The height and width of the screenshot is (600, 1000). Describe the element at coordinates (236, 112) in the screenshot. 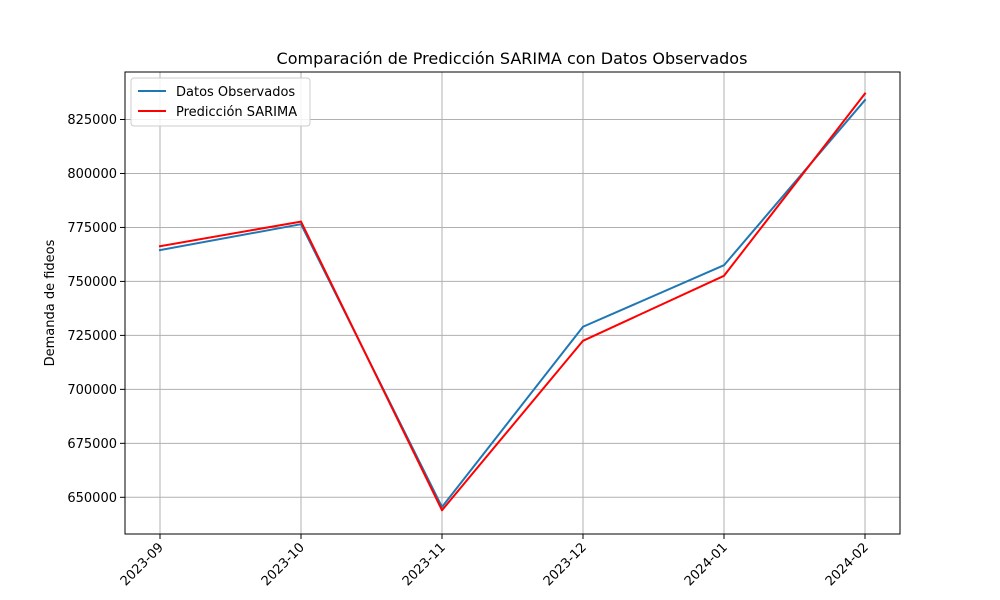

I see `legend-label-prediccion-sarima: Predicción SARIMA` at that location.